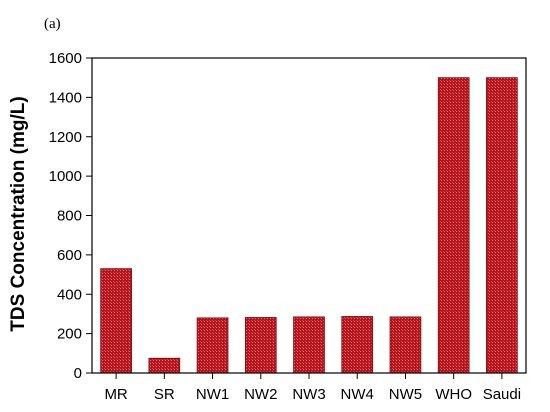 Image resolution: width=550 pixels, height=412 pixels. Describe the element at coordinates (212, 394) in the screenshot. I see `x-tick-label: NW1` at that location.